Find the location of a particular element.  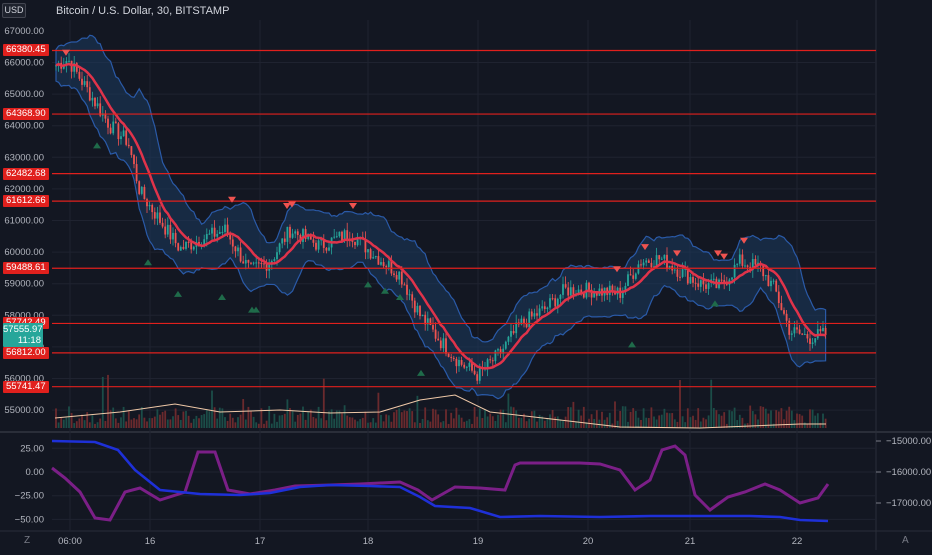

time-axis-label: 21 is located at coordinates (690, 541).